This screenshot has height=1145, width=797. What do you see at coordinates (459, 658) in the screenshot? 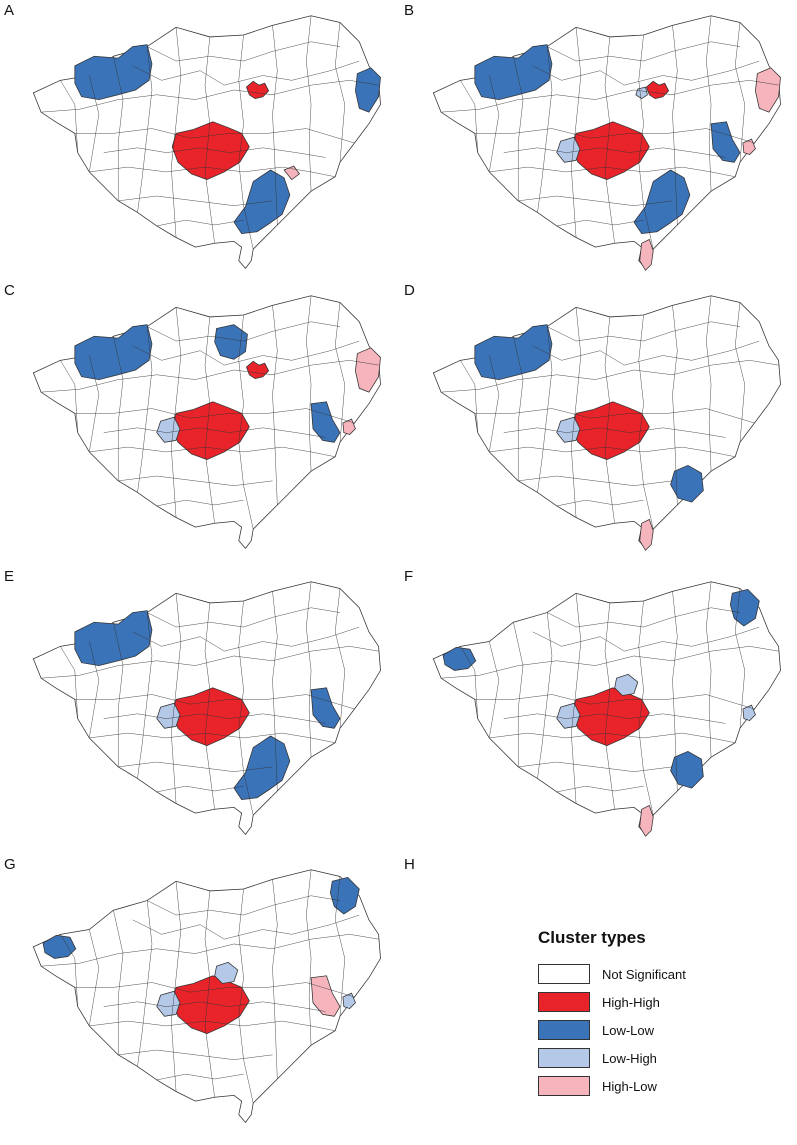
I see `cluster-low-low-west` at bounding box center [459, 658].